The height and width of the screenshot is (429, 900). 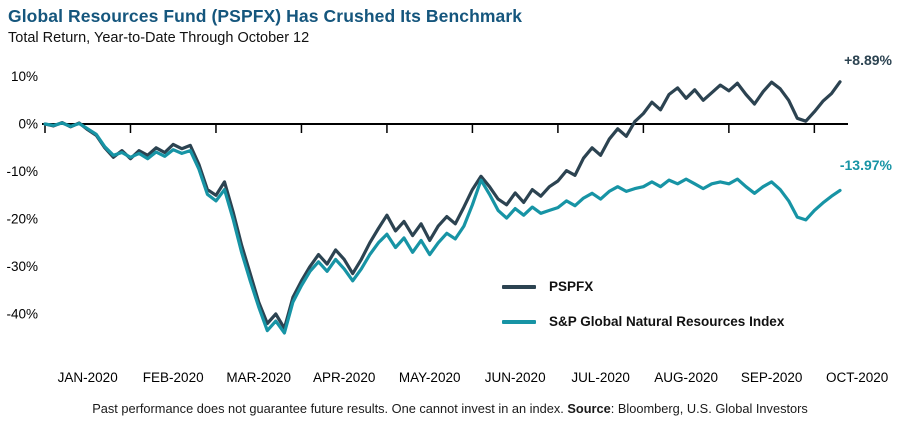 I want to click on x-tick-label: APR-2020, so click(x=344, y=377).